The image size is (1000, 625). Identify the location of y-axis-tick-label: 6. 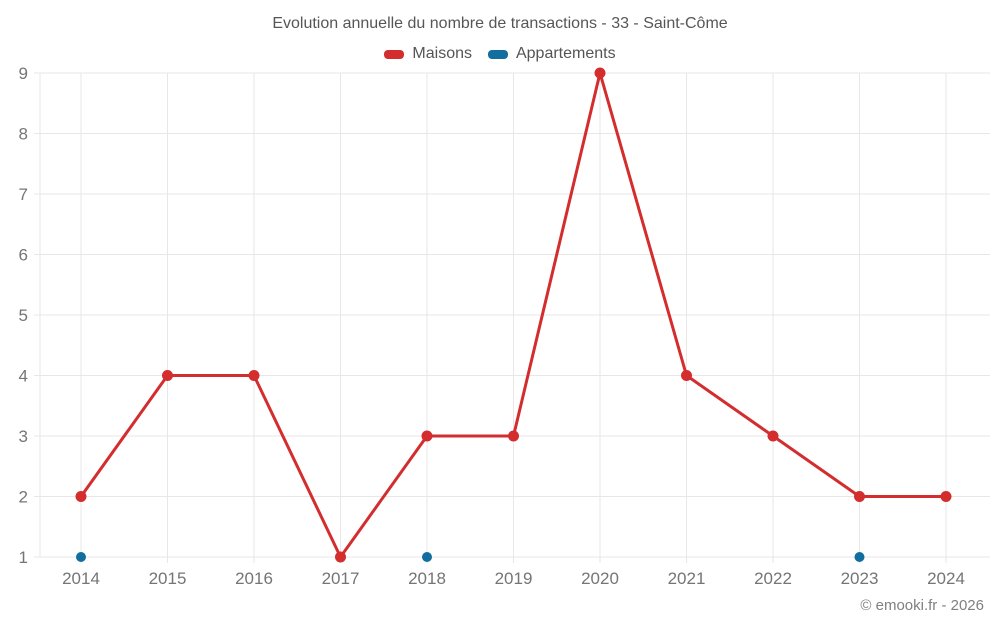
(23, 255).